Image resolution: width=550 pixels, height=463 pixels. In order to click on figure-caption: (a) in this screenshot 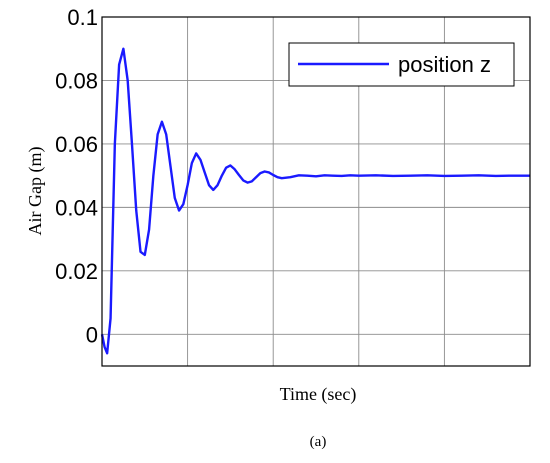, I will do `click(318, 442)`.